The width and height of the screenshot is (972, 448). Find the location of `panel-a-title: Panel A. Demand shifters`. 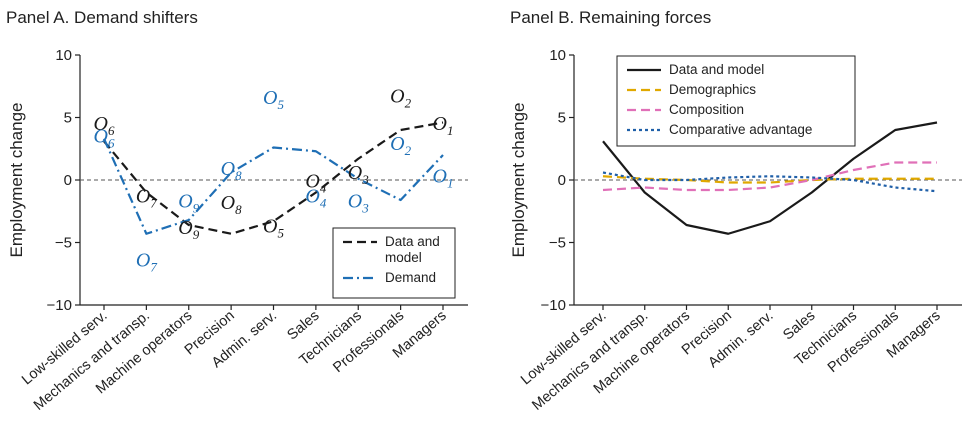

panel-a-title: Panel A. Demand shifters is located at coordinates (102, 17).